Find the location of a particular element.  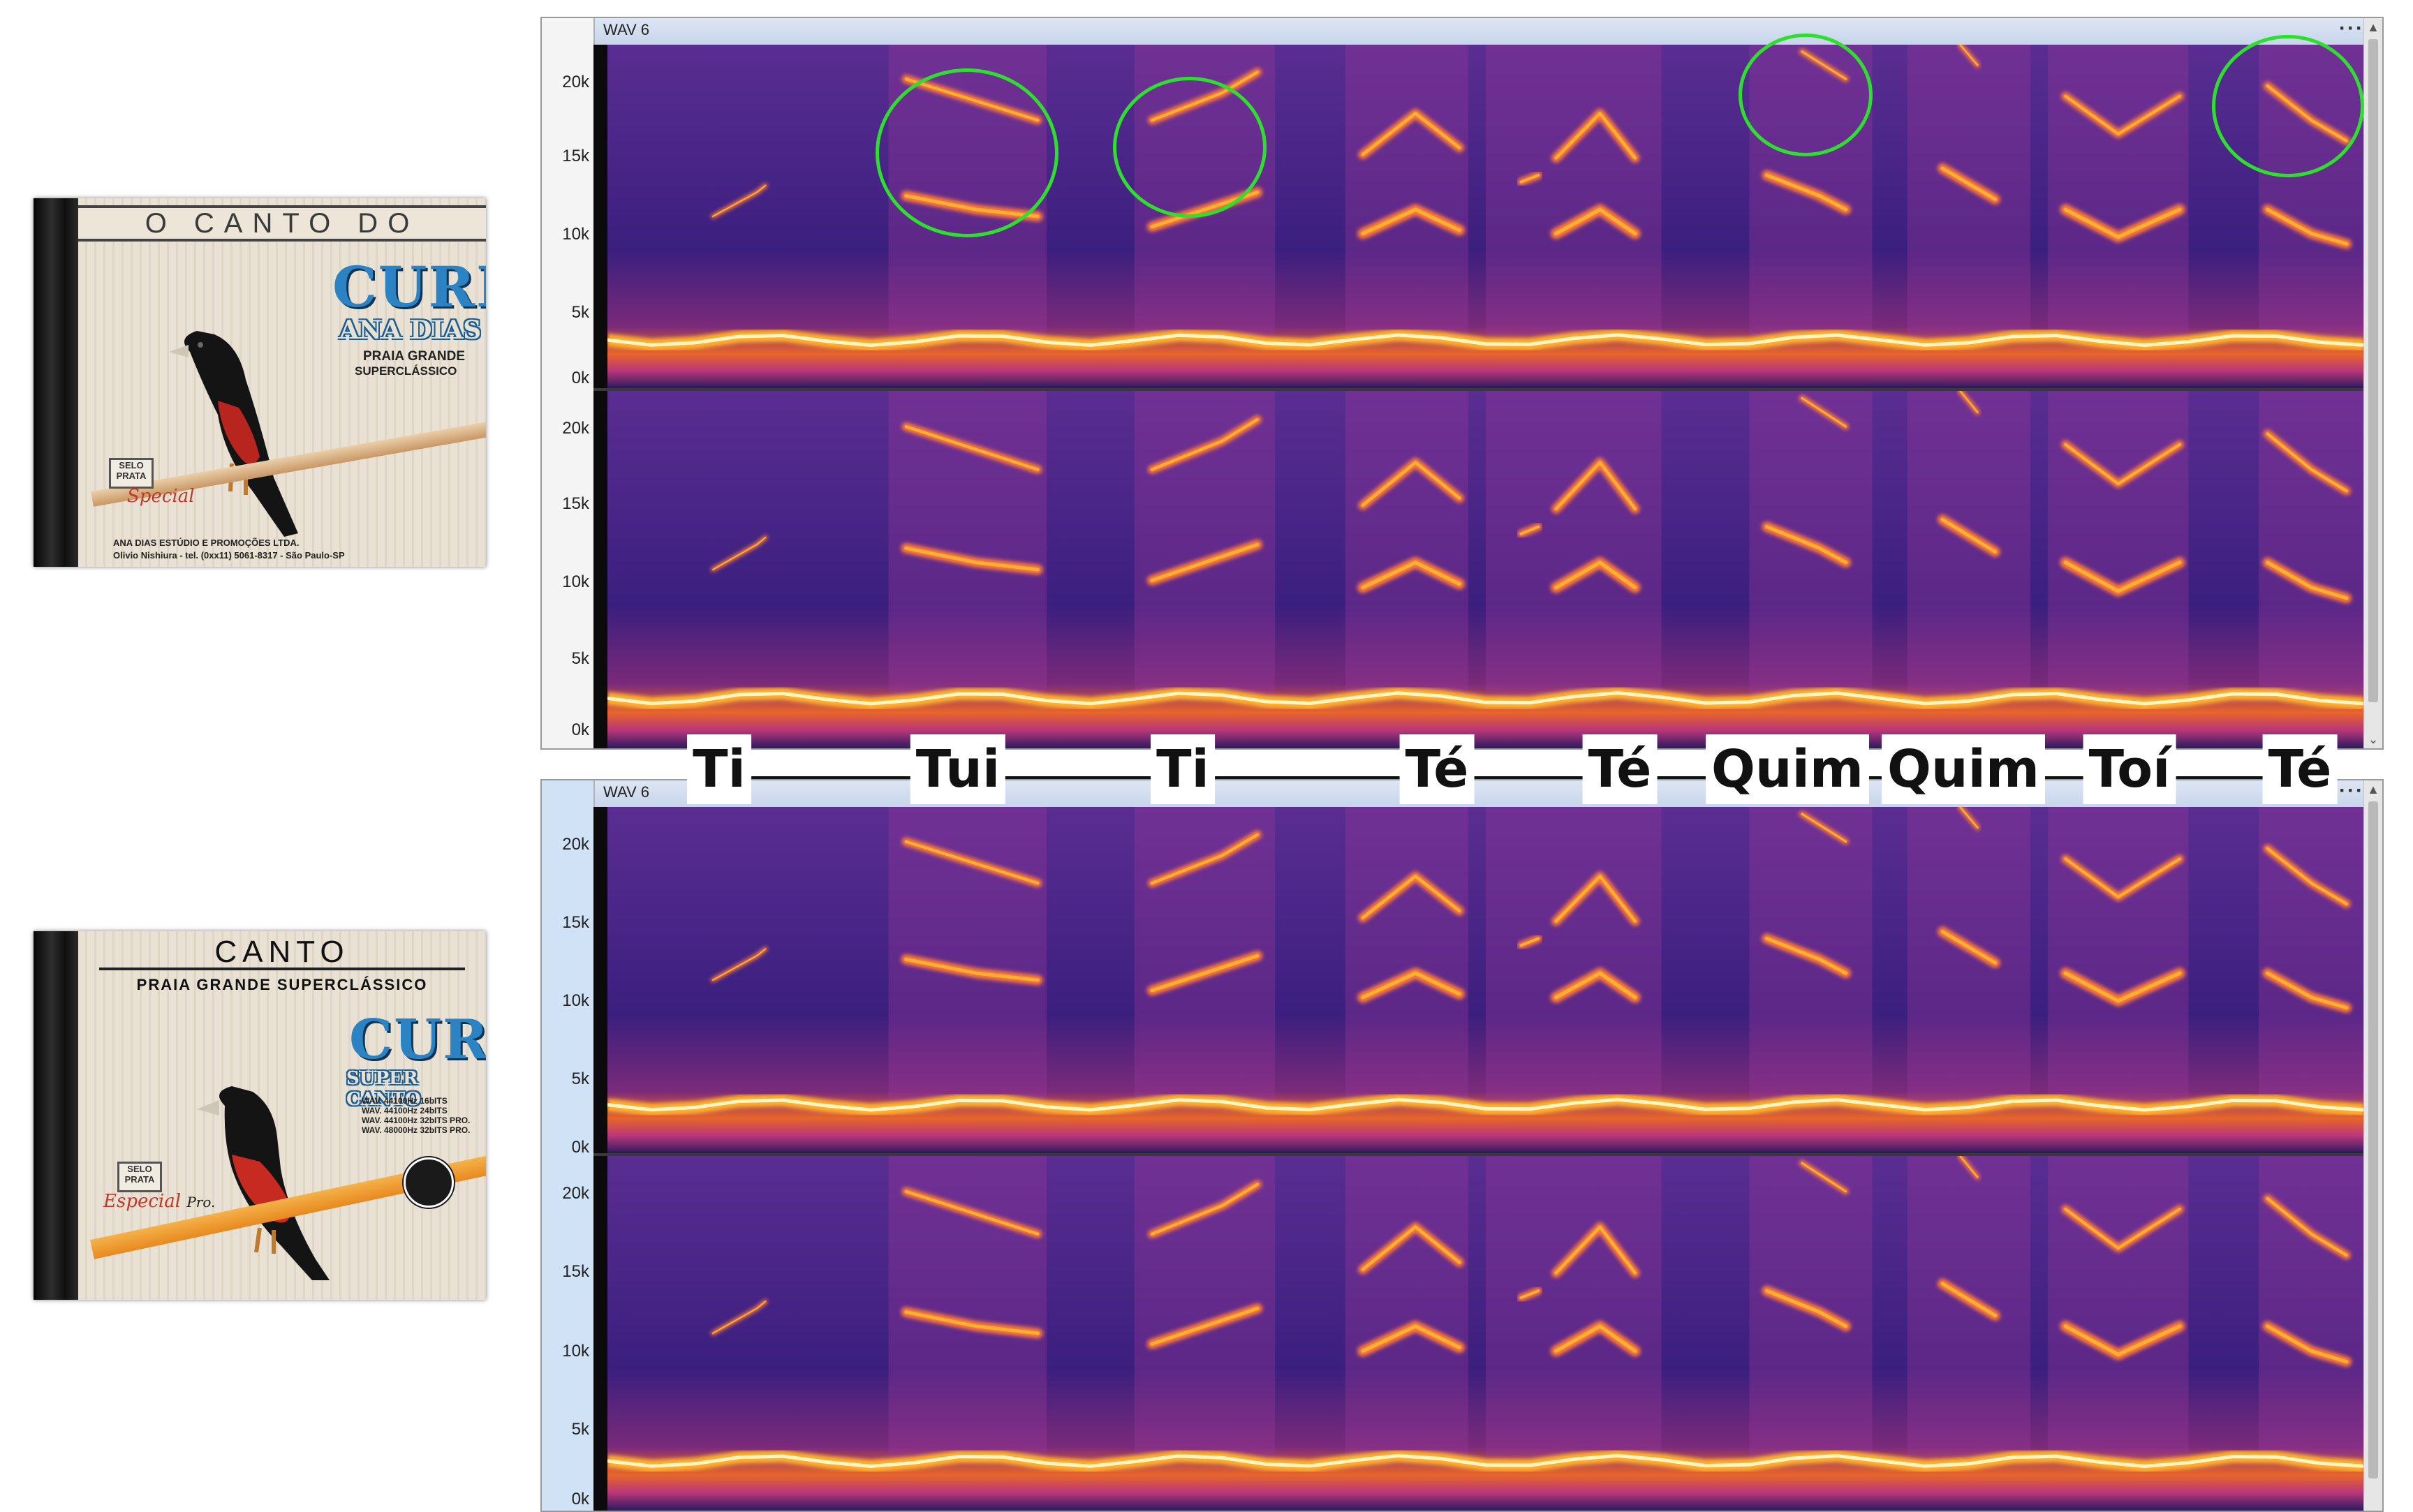

cd-footer1: ANA DIAS ESTÚDIO E PROMOÇÕES LTDA. is located at coordinates (206, 543).